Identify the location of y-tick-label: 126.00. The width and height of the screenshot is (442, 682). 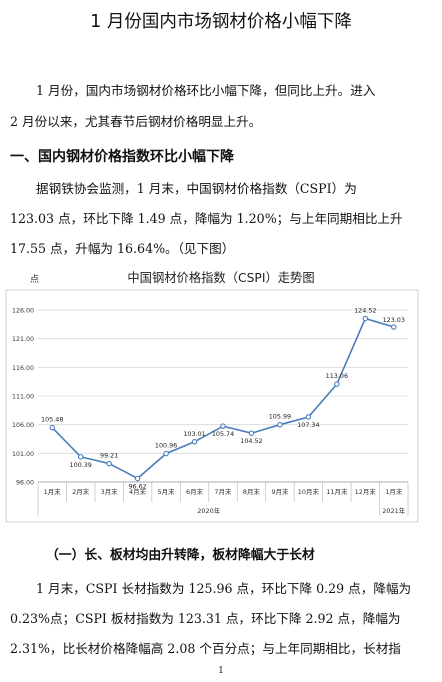
(23, 311).